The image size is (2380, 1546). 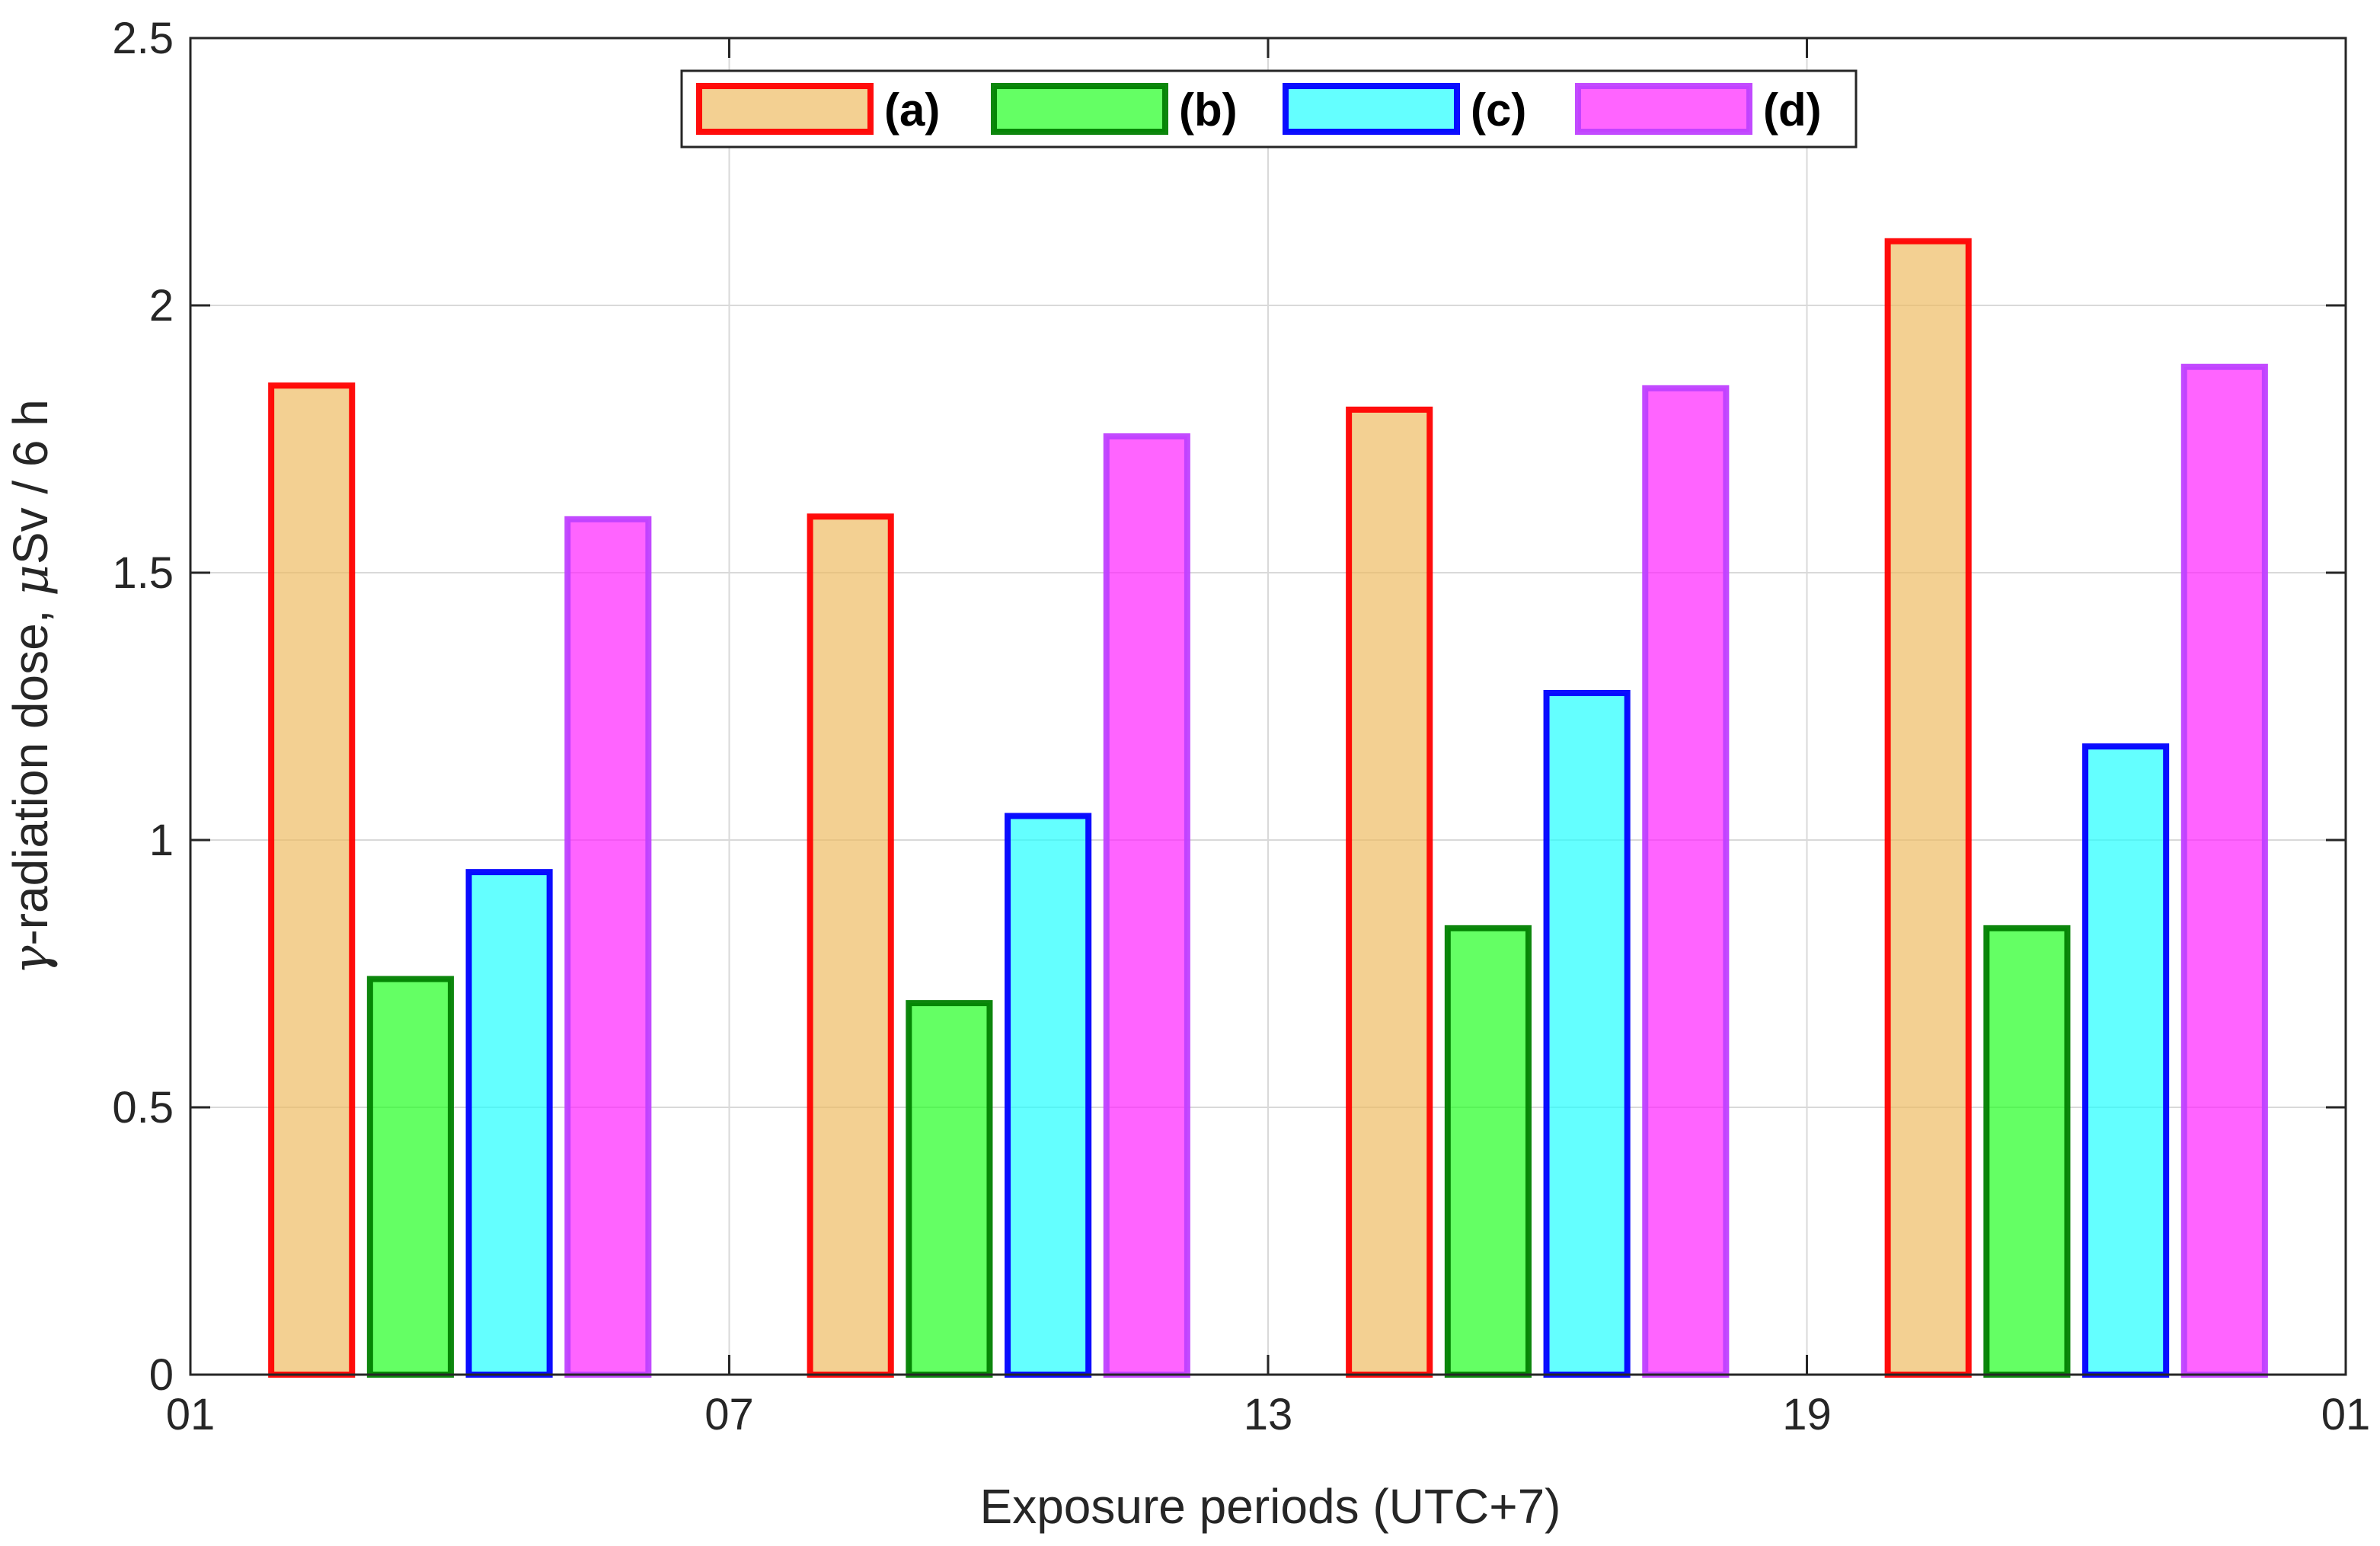 I want to click on legend-label-c: (c), so click(x=1498, y=111).